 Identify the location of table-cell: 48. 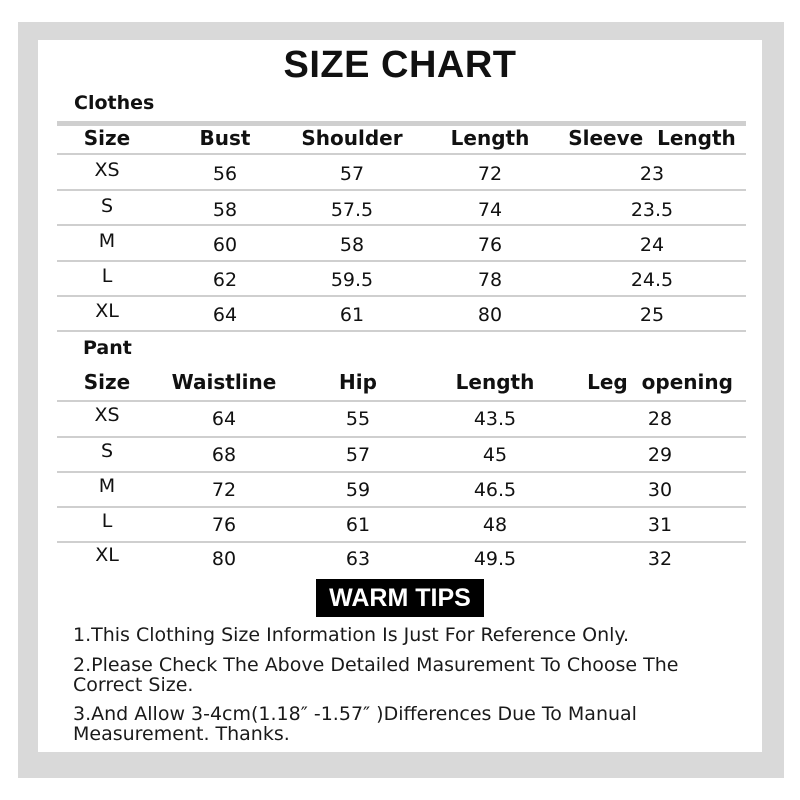
(495, 525).